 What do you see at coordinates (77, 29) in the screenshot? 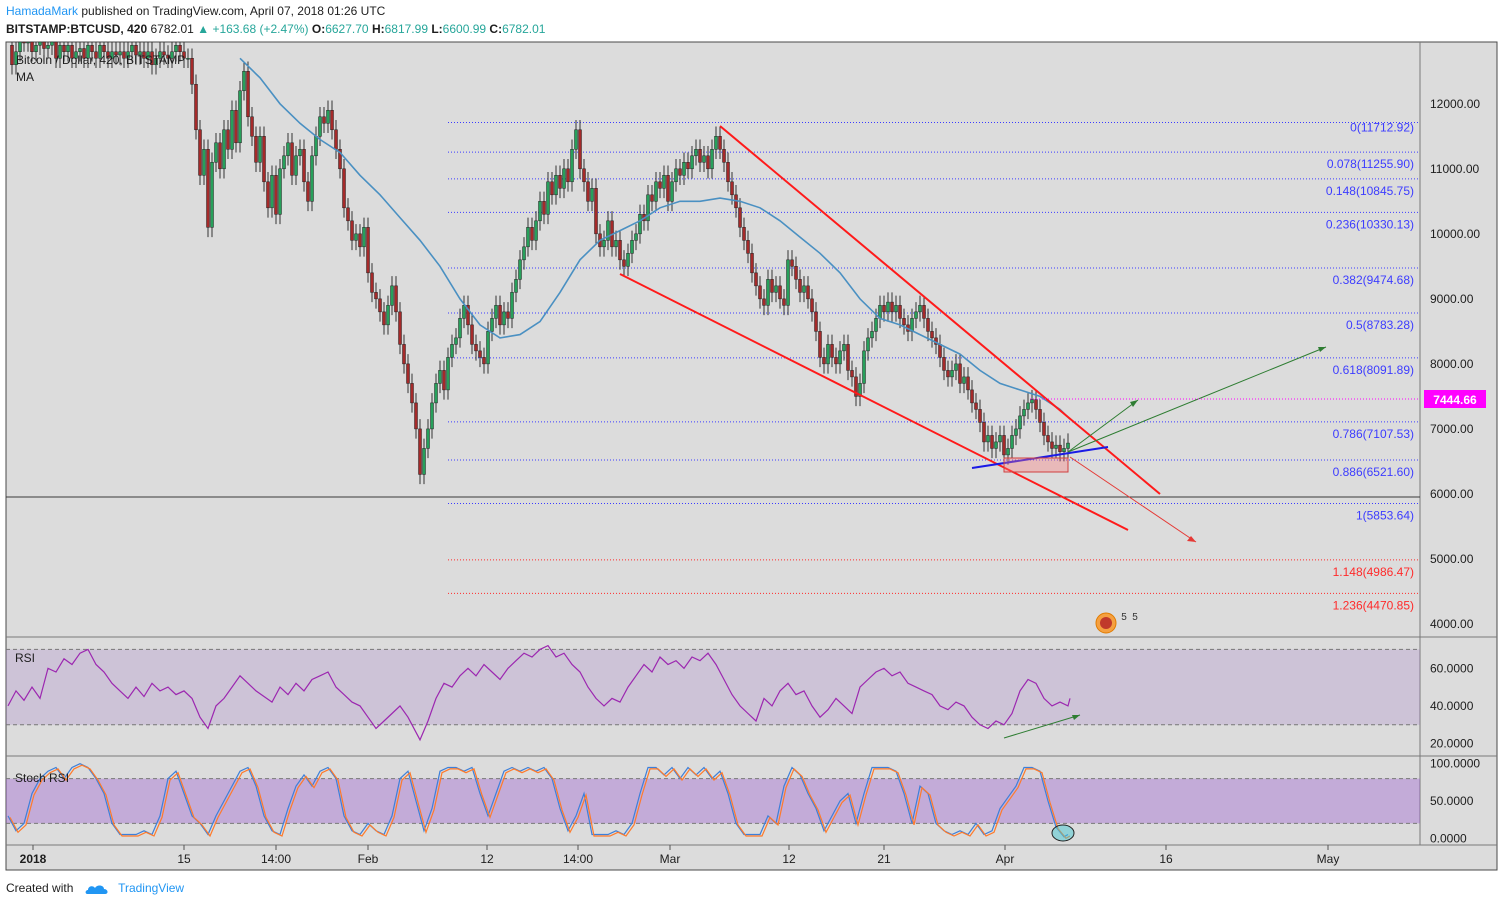
I see `symbol-label: BITSTAMP:BTCUSD, 420` at bounding box center [77, 29].